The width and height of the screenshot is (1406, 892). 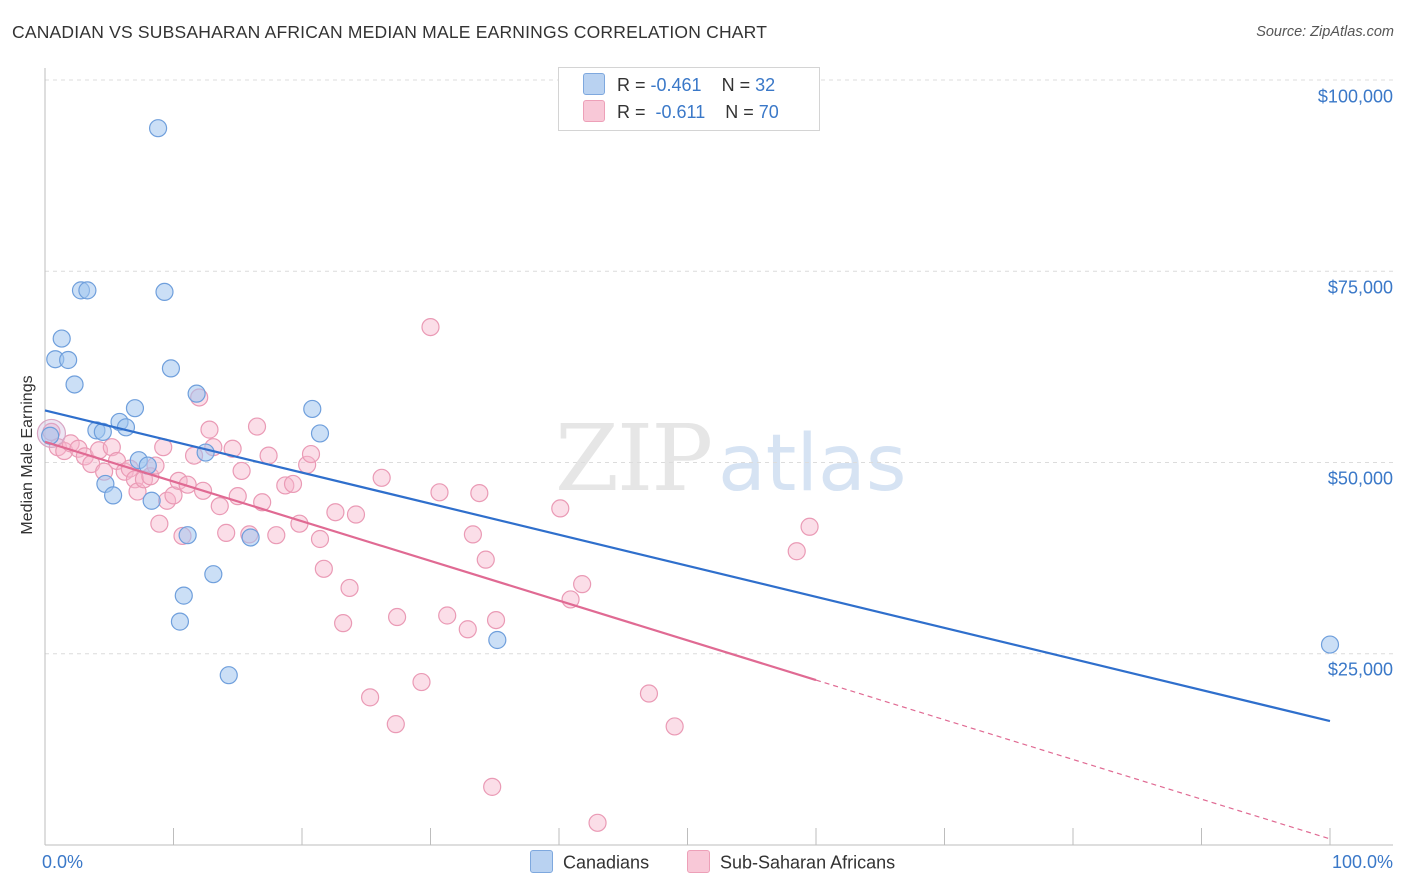 I want to click on x-tick-label-max: 100.0%, so click(x=1362, y=862).